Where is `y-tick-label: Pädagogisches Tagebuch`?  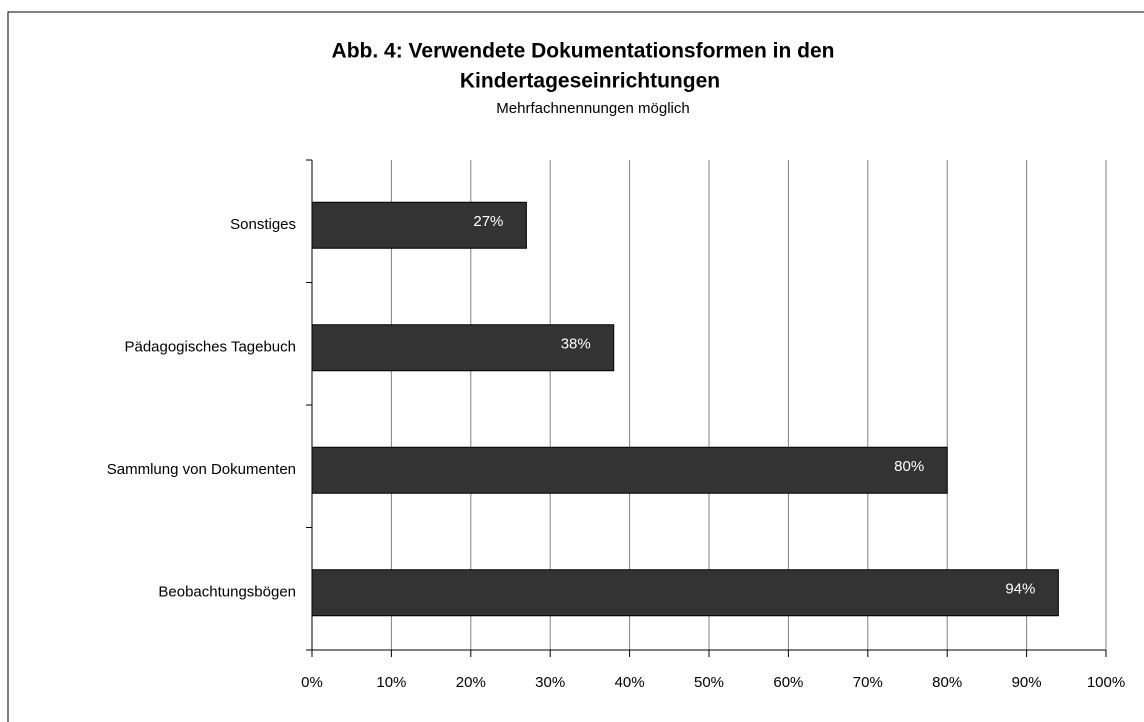
y-tick-label: Pädagogisches Tagebuch is located at coordinates (210, 347).